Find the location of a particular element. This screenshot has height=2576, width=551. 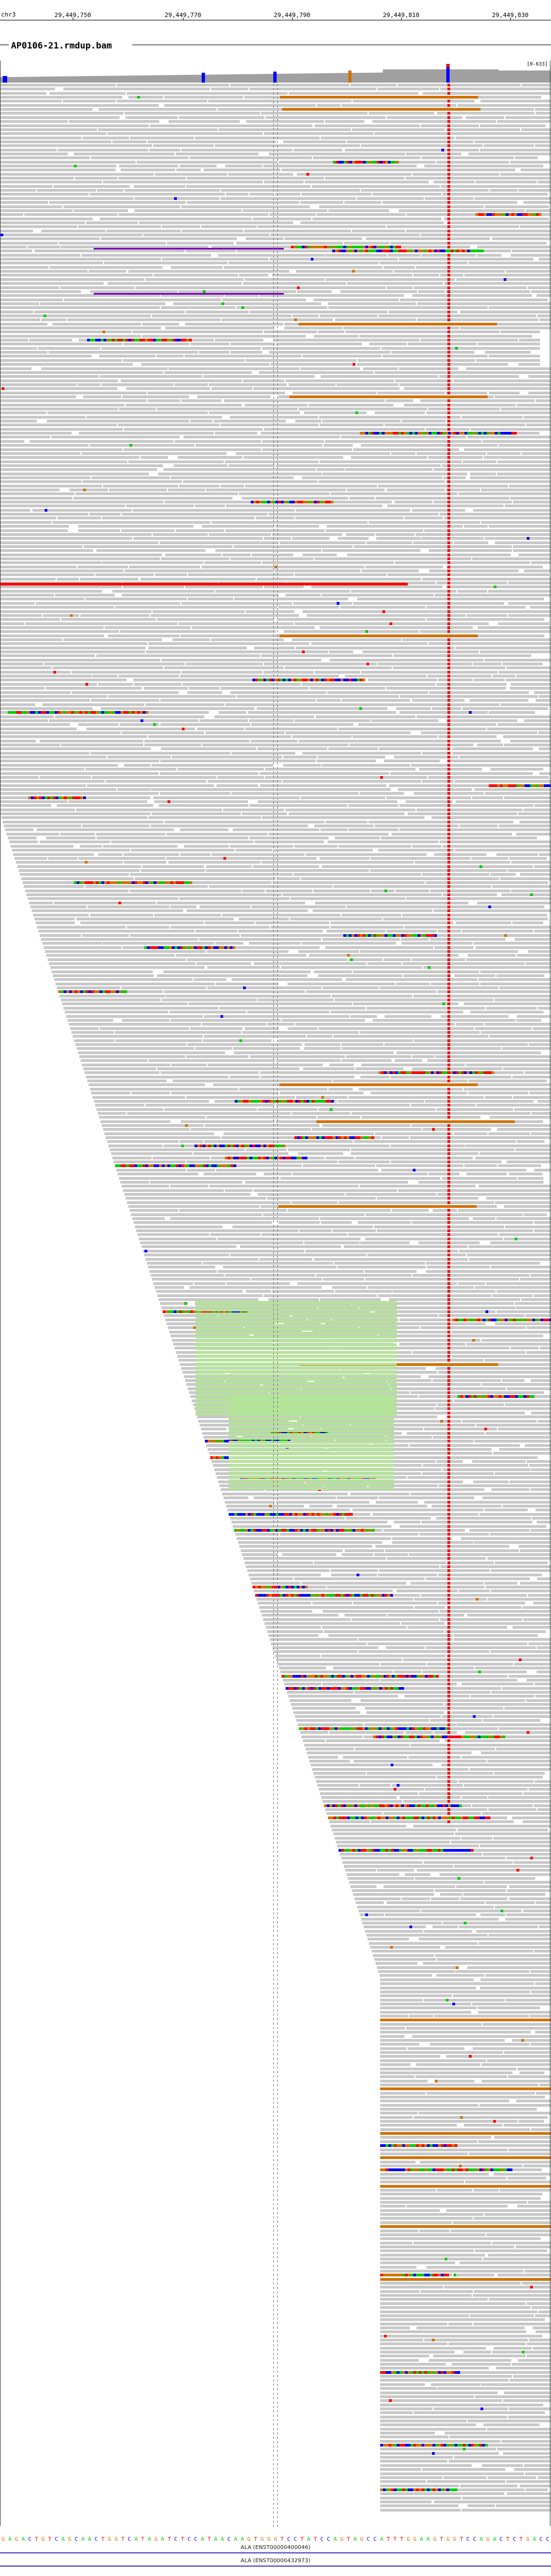

deletion-bar is located at coordinates (465, 2157).